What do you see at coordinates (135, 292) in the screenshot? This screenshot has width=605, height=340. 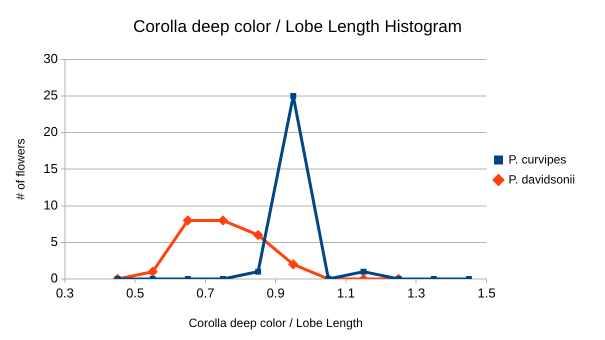 I see `x-tick-label: 0.5` at bounding box center [135, 292].